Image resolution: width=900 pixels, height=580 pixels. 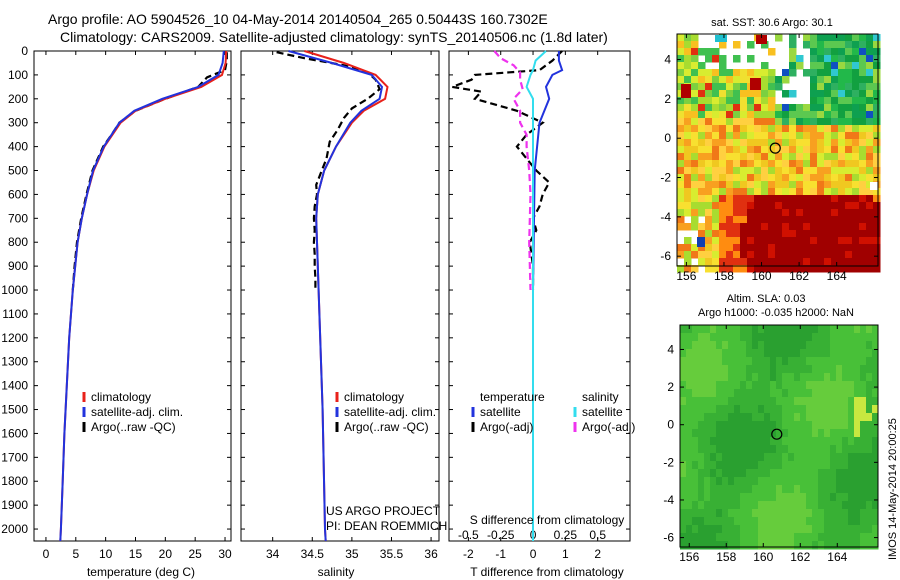 What do you see at coordinates (600, 397) in the screenshot?
I see `legend-title: salinity` at bounding box center [600, 397].